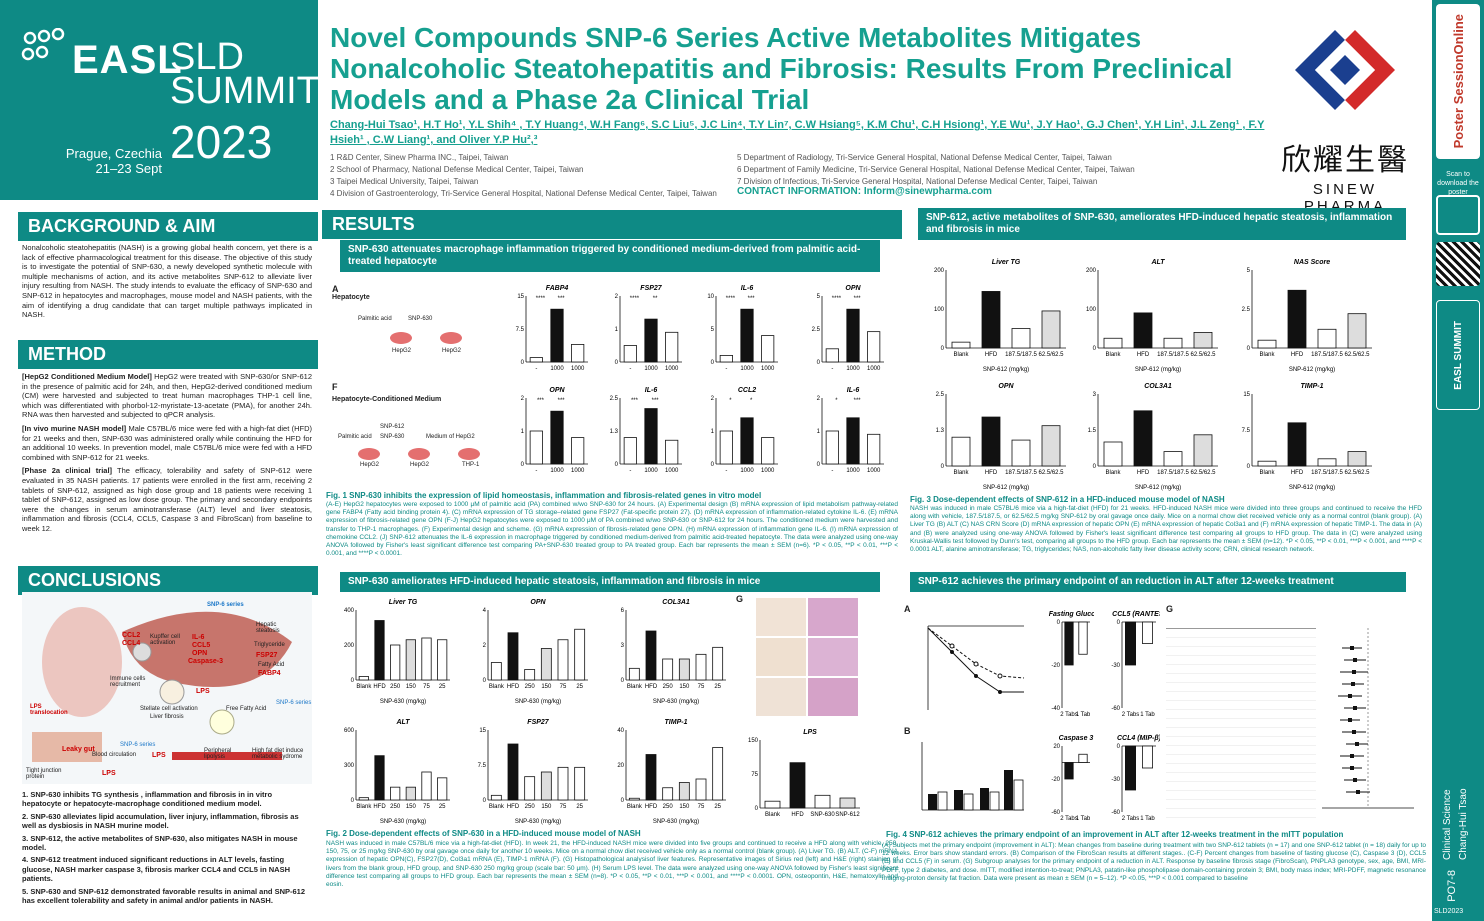 The width and height of the screenshot is (1484, 921). Describe the element at coordinates (395, 687) in the screenshot. I see `x-tick-label: 250` at that location.